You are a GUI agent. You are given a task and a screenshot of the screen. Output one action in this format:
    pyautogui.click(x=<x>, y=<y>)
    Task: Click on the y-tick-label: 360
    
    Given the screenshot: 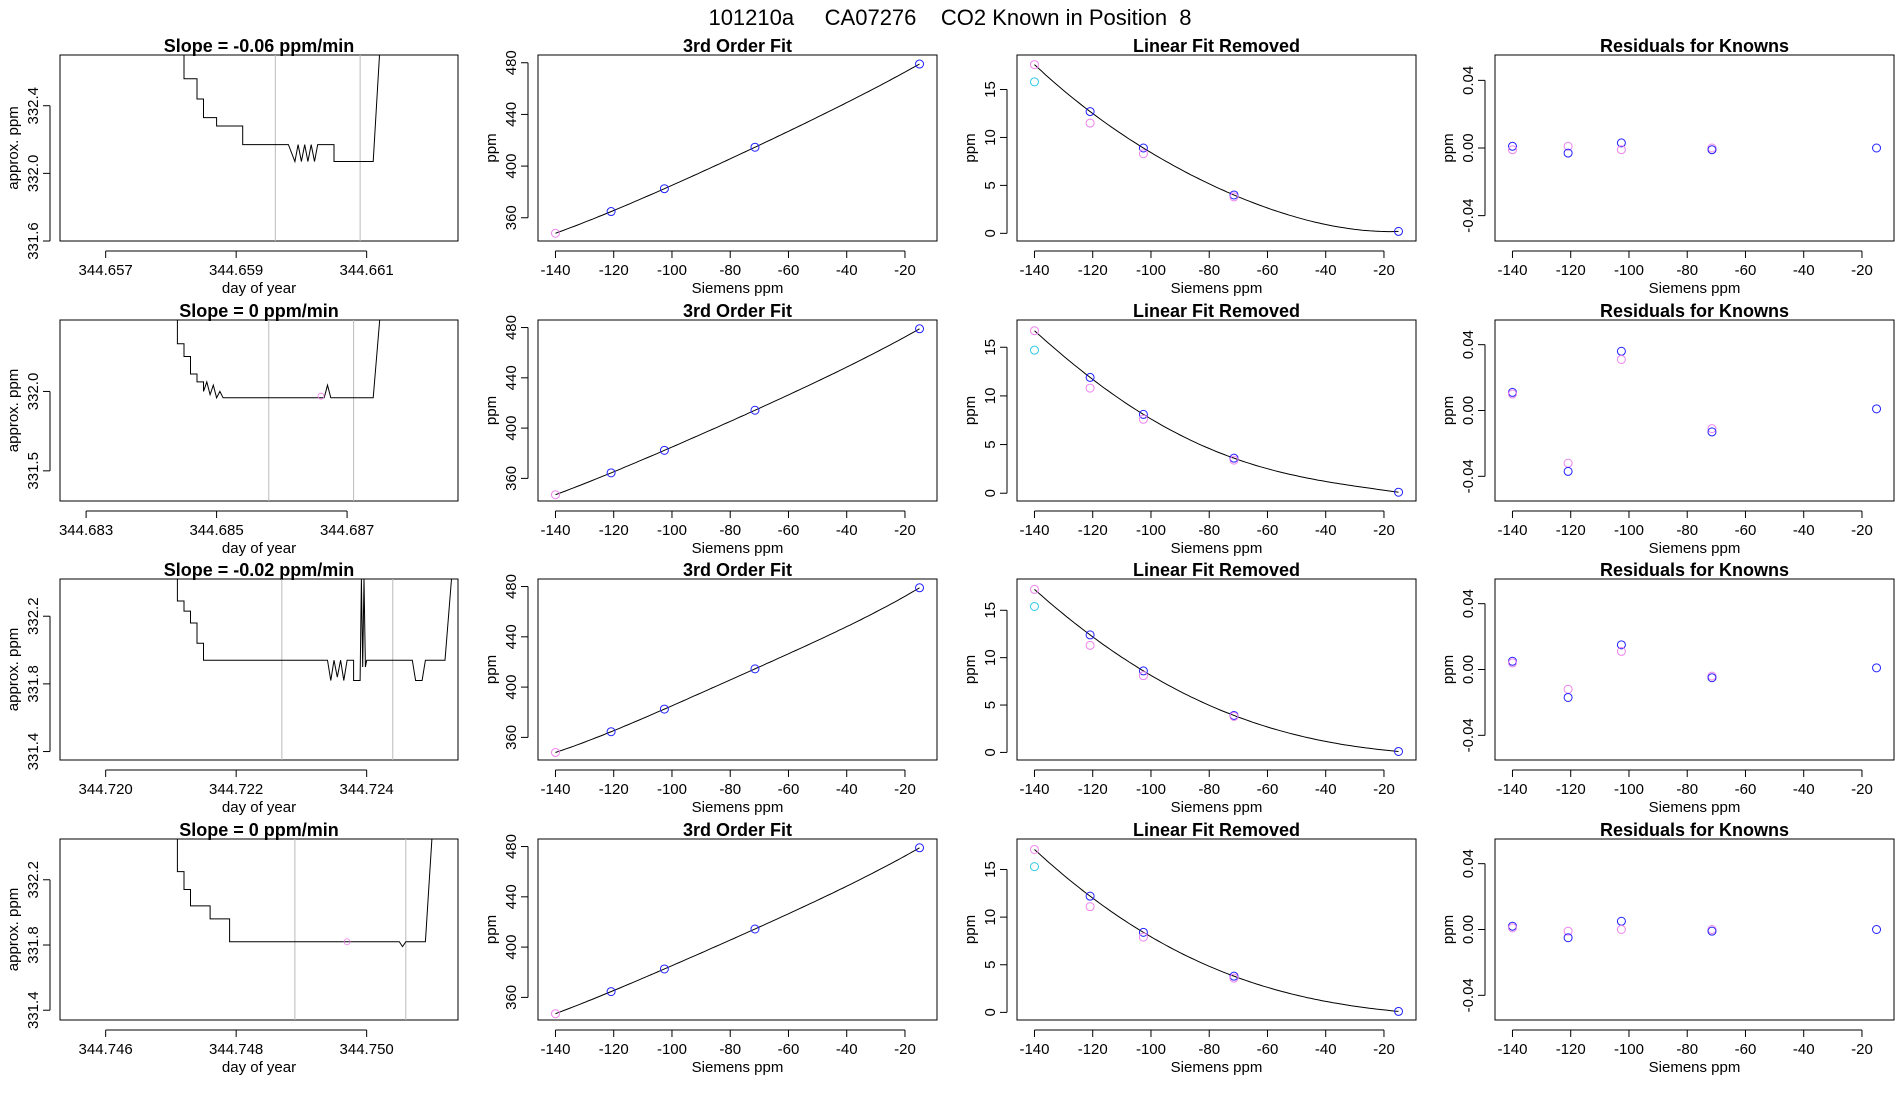 What is the action you would take?
    pyautogui.click(x=511, y=737)
    